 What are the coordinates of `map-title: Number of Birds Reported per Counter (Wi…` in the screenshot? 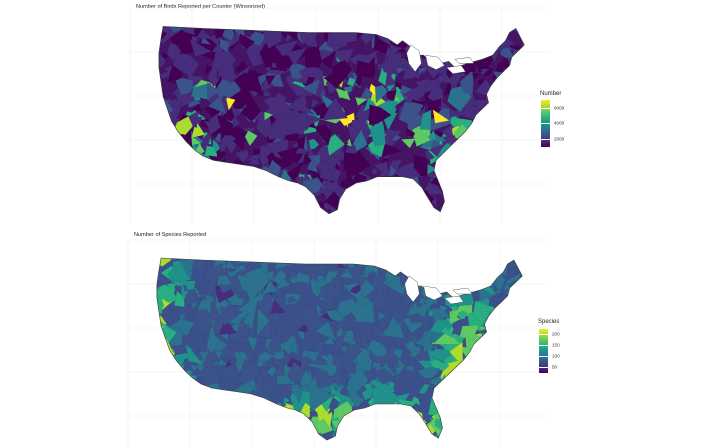 It's located at (201, 7).